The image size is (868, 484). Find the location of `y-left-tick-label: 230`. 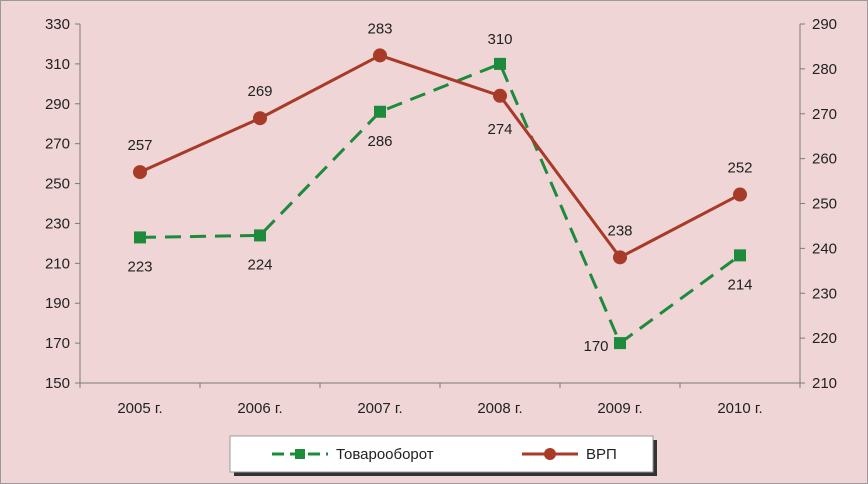

y-left-tick-label: 230 is located at coordinates (57, 223).